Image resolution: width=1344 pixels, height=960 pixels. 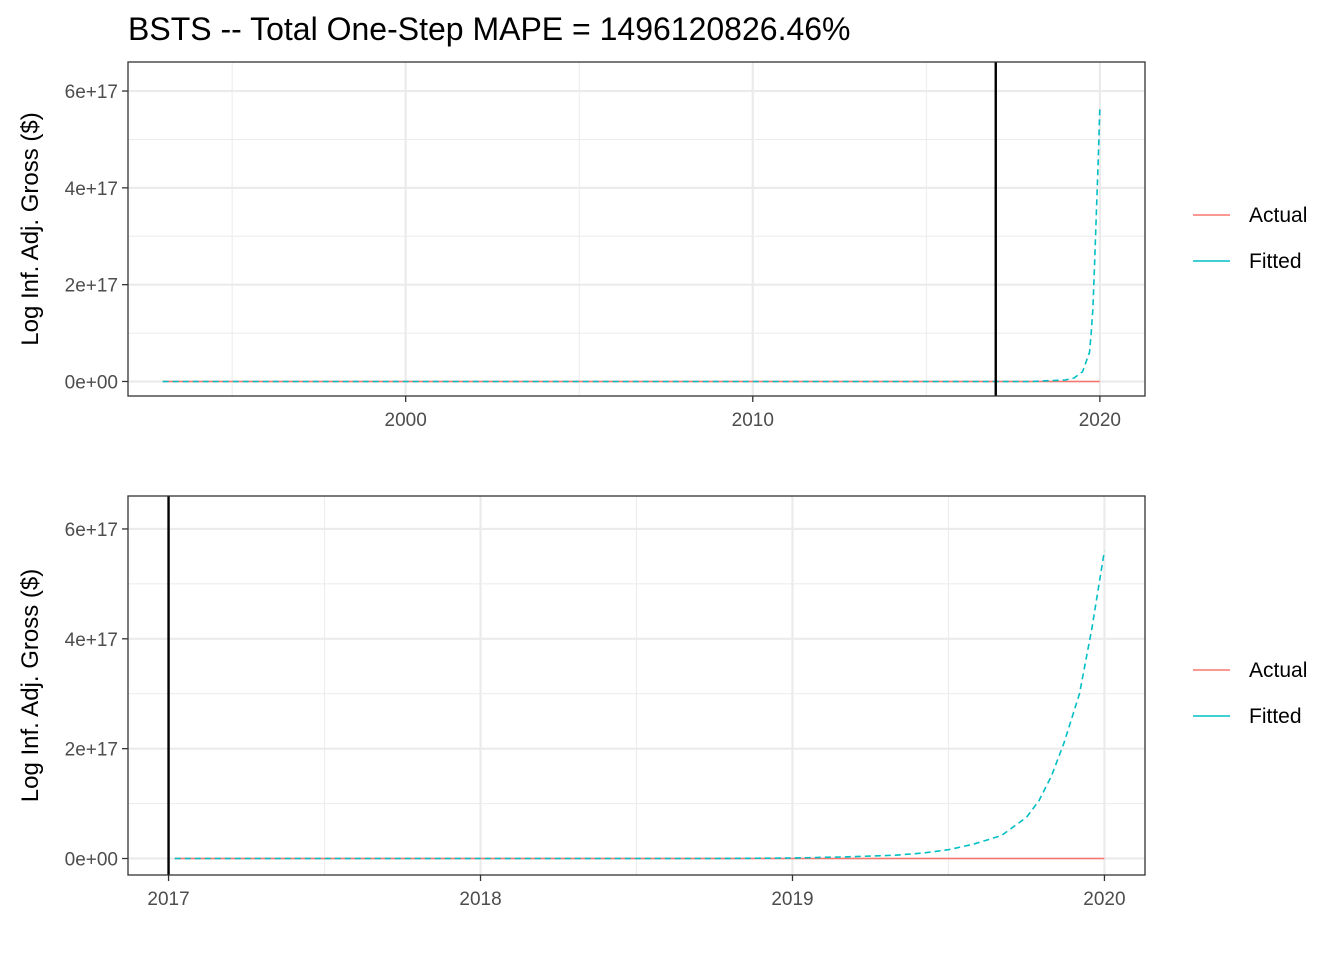 What do you see at coordinates (480, 899) in the screenshot?
I see `x-tick-label: 2018` at bounding box center [480, 899].